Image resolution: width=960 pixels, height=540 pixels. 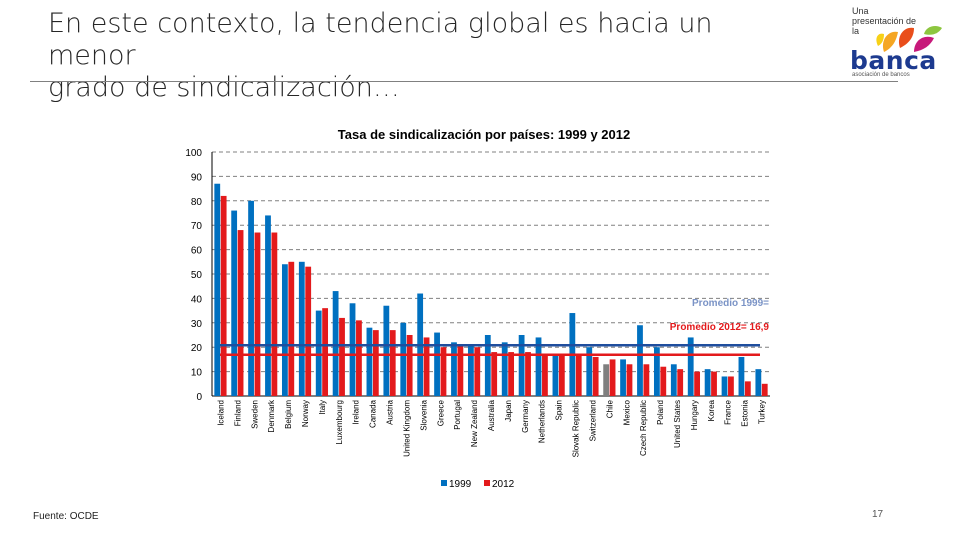 What do you see at coordinates (234, 303) in the screenshot?
I see `bar-1999-finland` at bounding box center [234, 303].